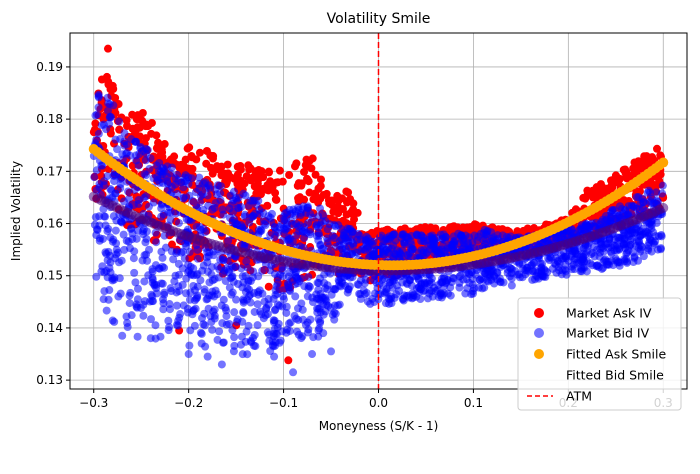 Image resolution: width=700 pixels, height=474 pixels. I want to click on y-tick-label: 0.16, so click(49, 224).